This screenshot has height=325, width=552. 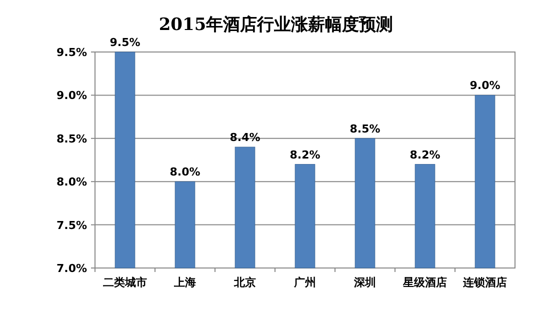 I want to click on x-tick-label: 连锁酒店, so click(x=484, y=282).